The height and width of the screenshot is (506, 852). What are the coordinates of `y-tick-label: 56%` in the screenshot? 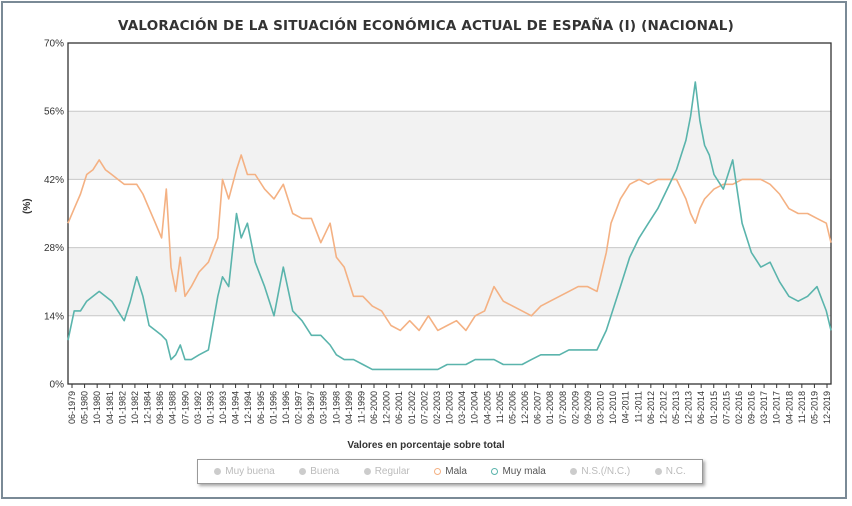 It's located at (54, 112).